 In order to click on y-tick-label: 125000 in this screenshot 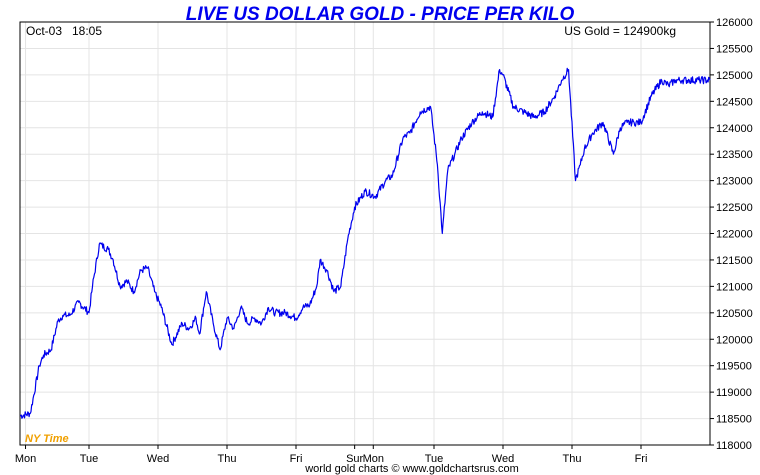, I will do `click(734, 76)`.